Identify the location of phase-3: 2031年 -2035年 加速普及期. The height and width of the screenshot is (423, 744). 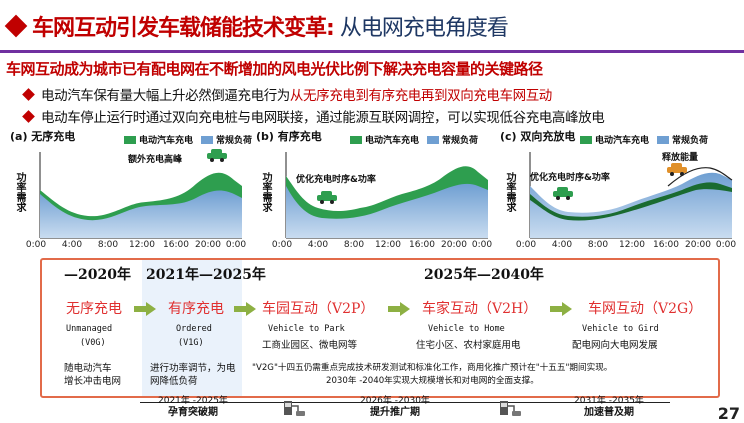
(609, 407).